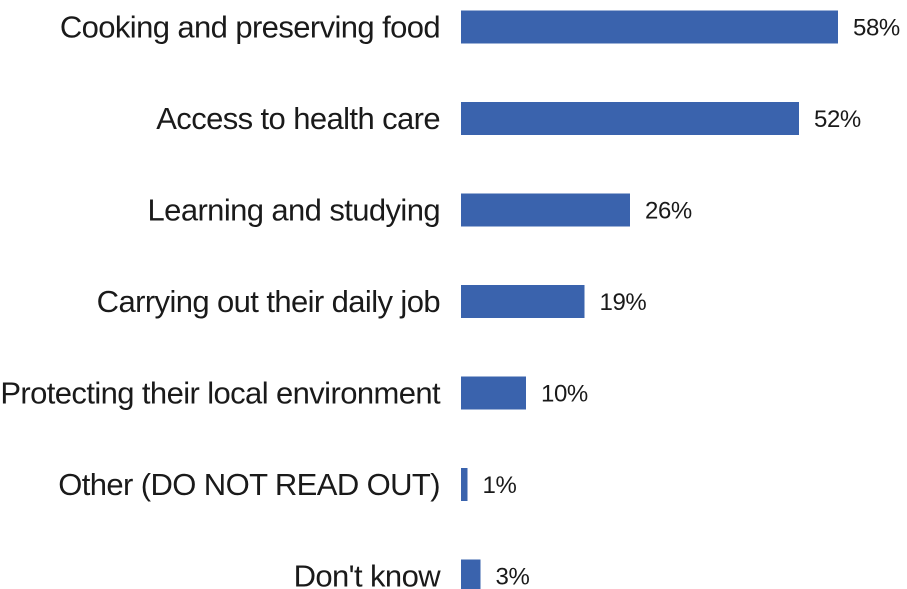 Image resolution: width=907 pixels, height=589 pixels. What do you see at coordinates (298, 118) in the screenshot?
I see `category-label-1: Access to health care` at bounding box center [298, 118].